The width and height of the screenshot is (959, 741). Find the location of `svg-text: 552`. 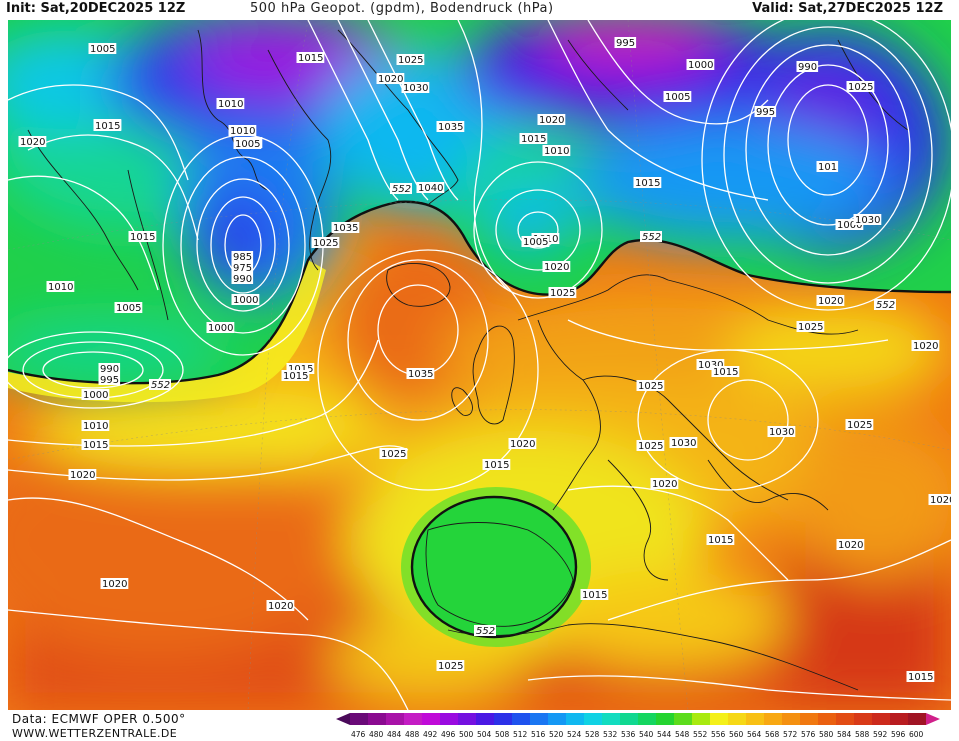

svg-text: 552 is located at coordinates (401, 189).